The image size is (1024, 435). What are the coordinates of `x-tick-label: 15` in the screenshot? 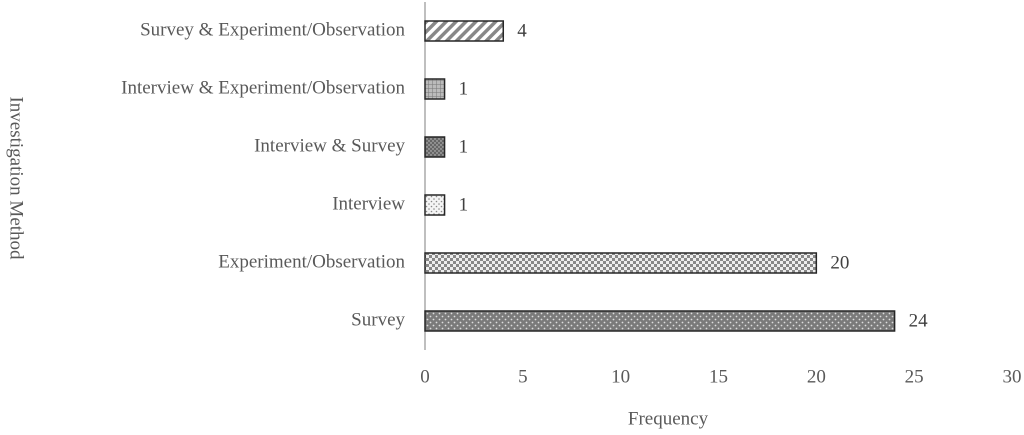 It's located at (718, 376).